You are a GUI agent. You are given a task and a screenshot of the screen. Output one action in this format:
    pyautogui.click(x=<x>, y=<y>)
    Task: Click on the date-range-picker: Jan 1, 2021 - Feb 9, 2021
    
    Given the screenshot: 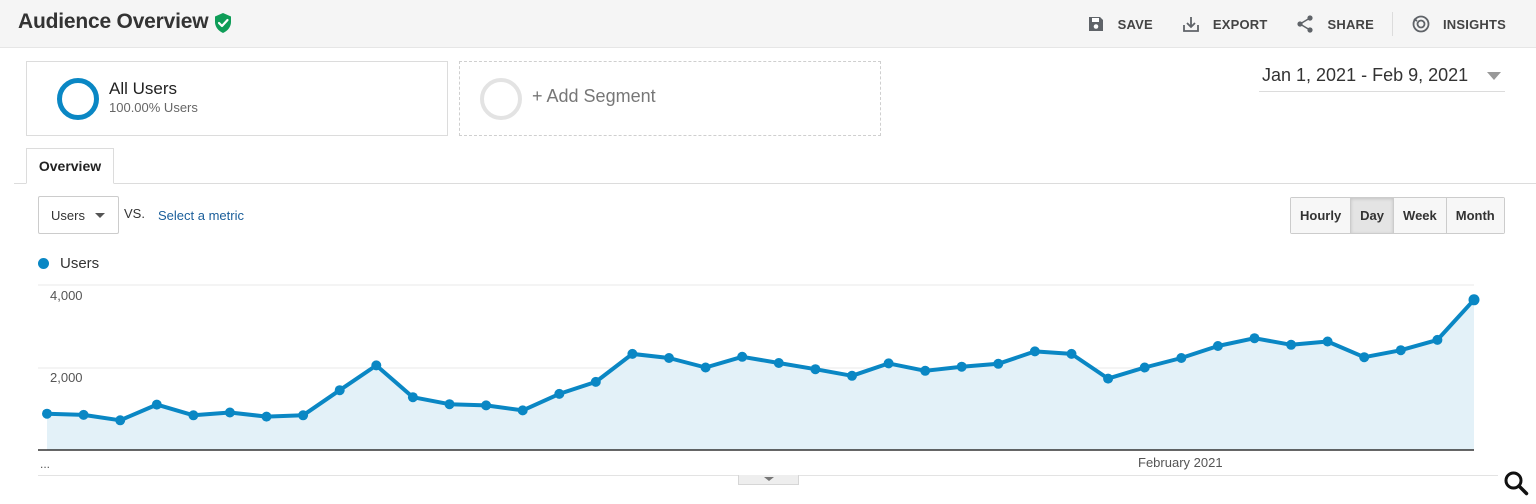 What is the action you would take?
    pyautogui.click(x=1382, y=78)
    